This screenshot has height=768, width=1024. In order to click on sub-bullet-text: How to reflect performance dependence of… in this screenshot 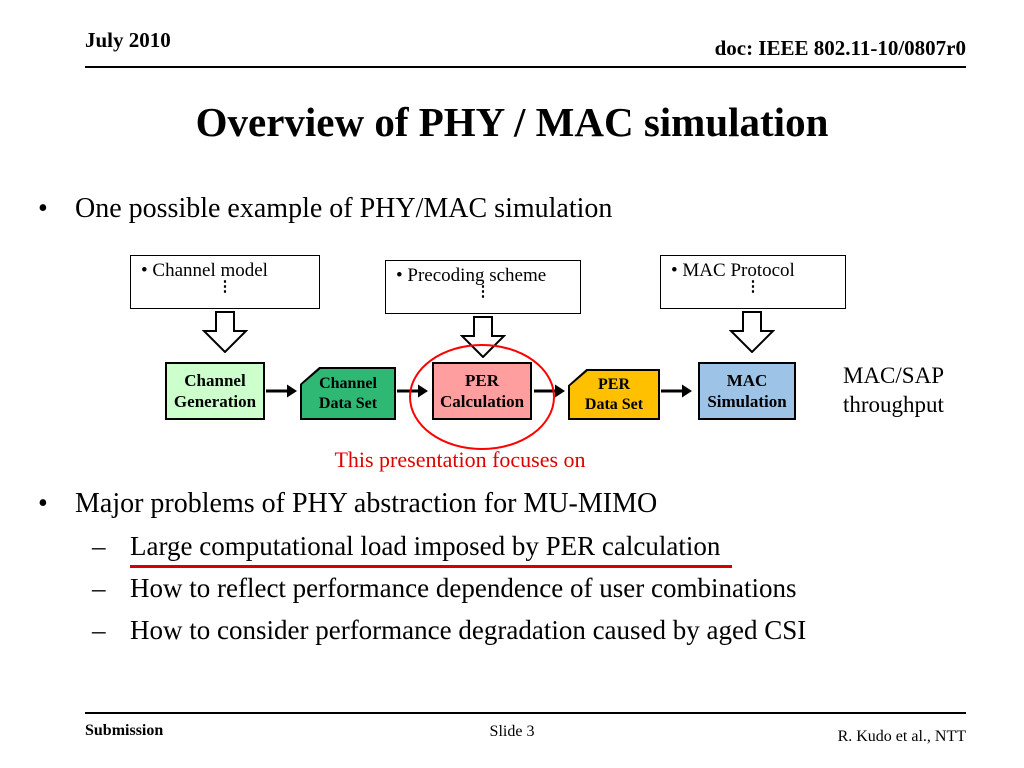, I will do `click(463, 588)`.